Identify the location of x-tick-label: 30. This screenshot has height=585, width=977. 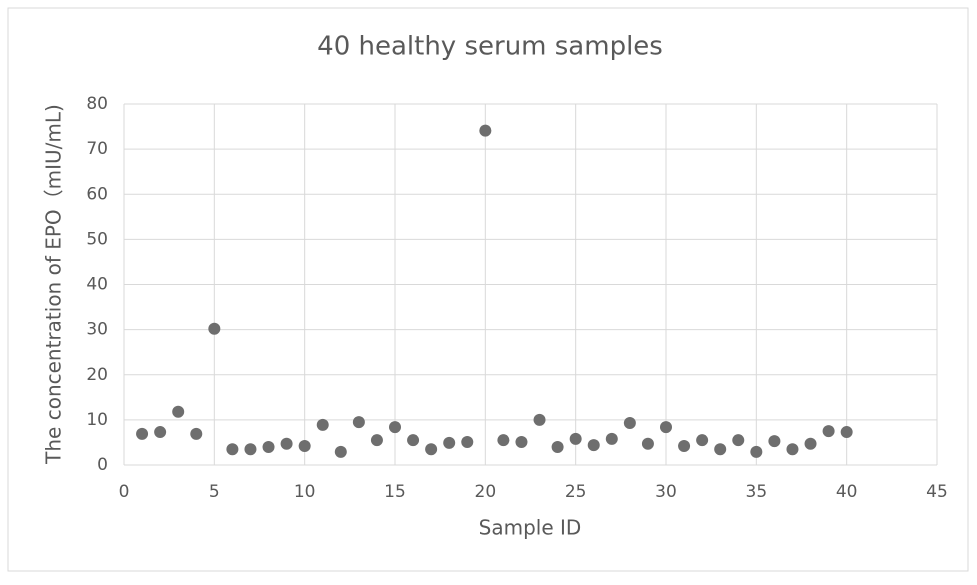
(666, 492).